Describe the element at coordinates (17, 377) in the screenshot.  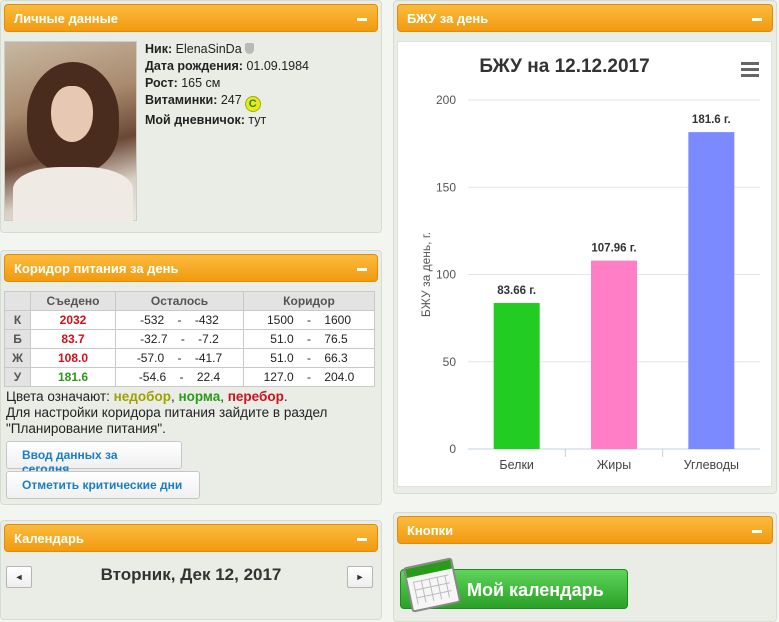
I see `row-label: У` at that location.